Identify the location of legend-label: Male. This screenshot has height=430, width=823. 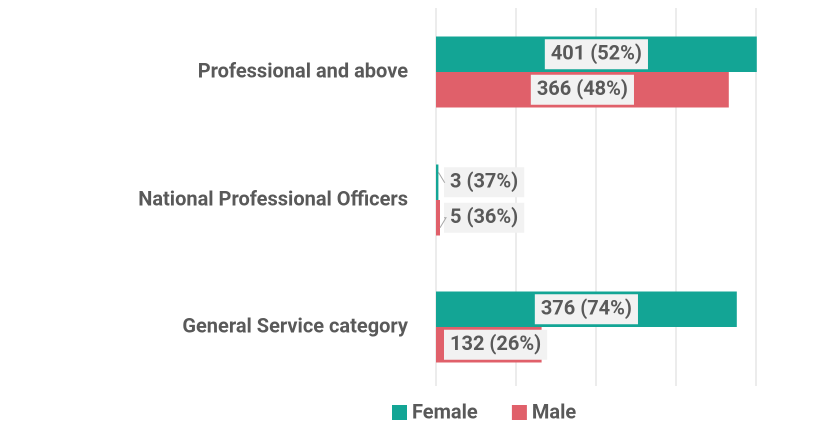
(554, 411).